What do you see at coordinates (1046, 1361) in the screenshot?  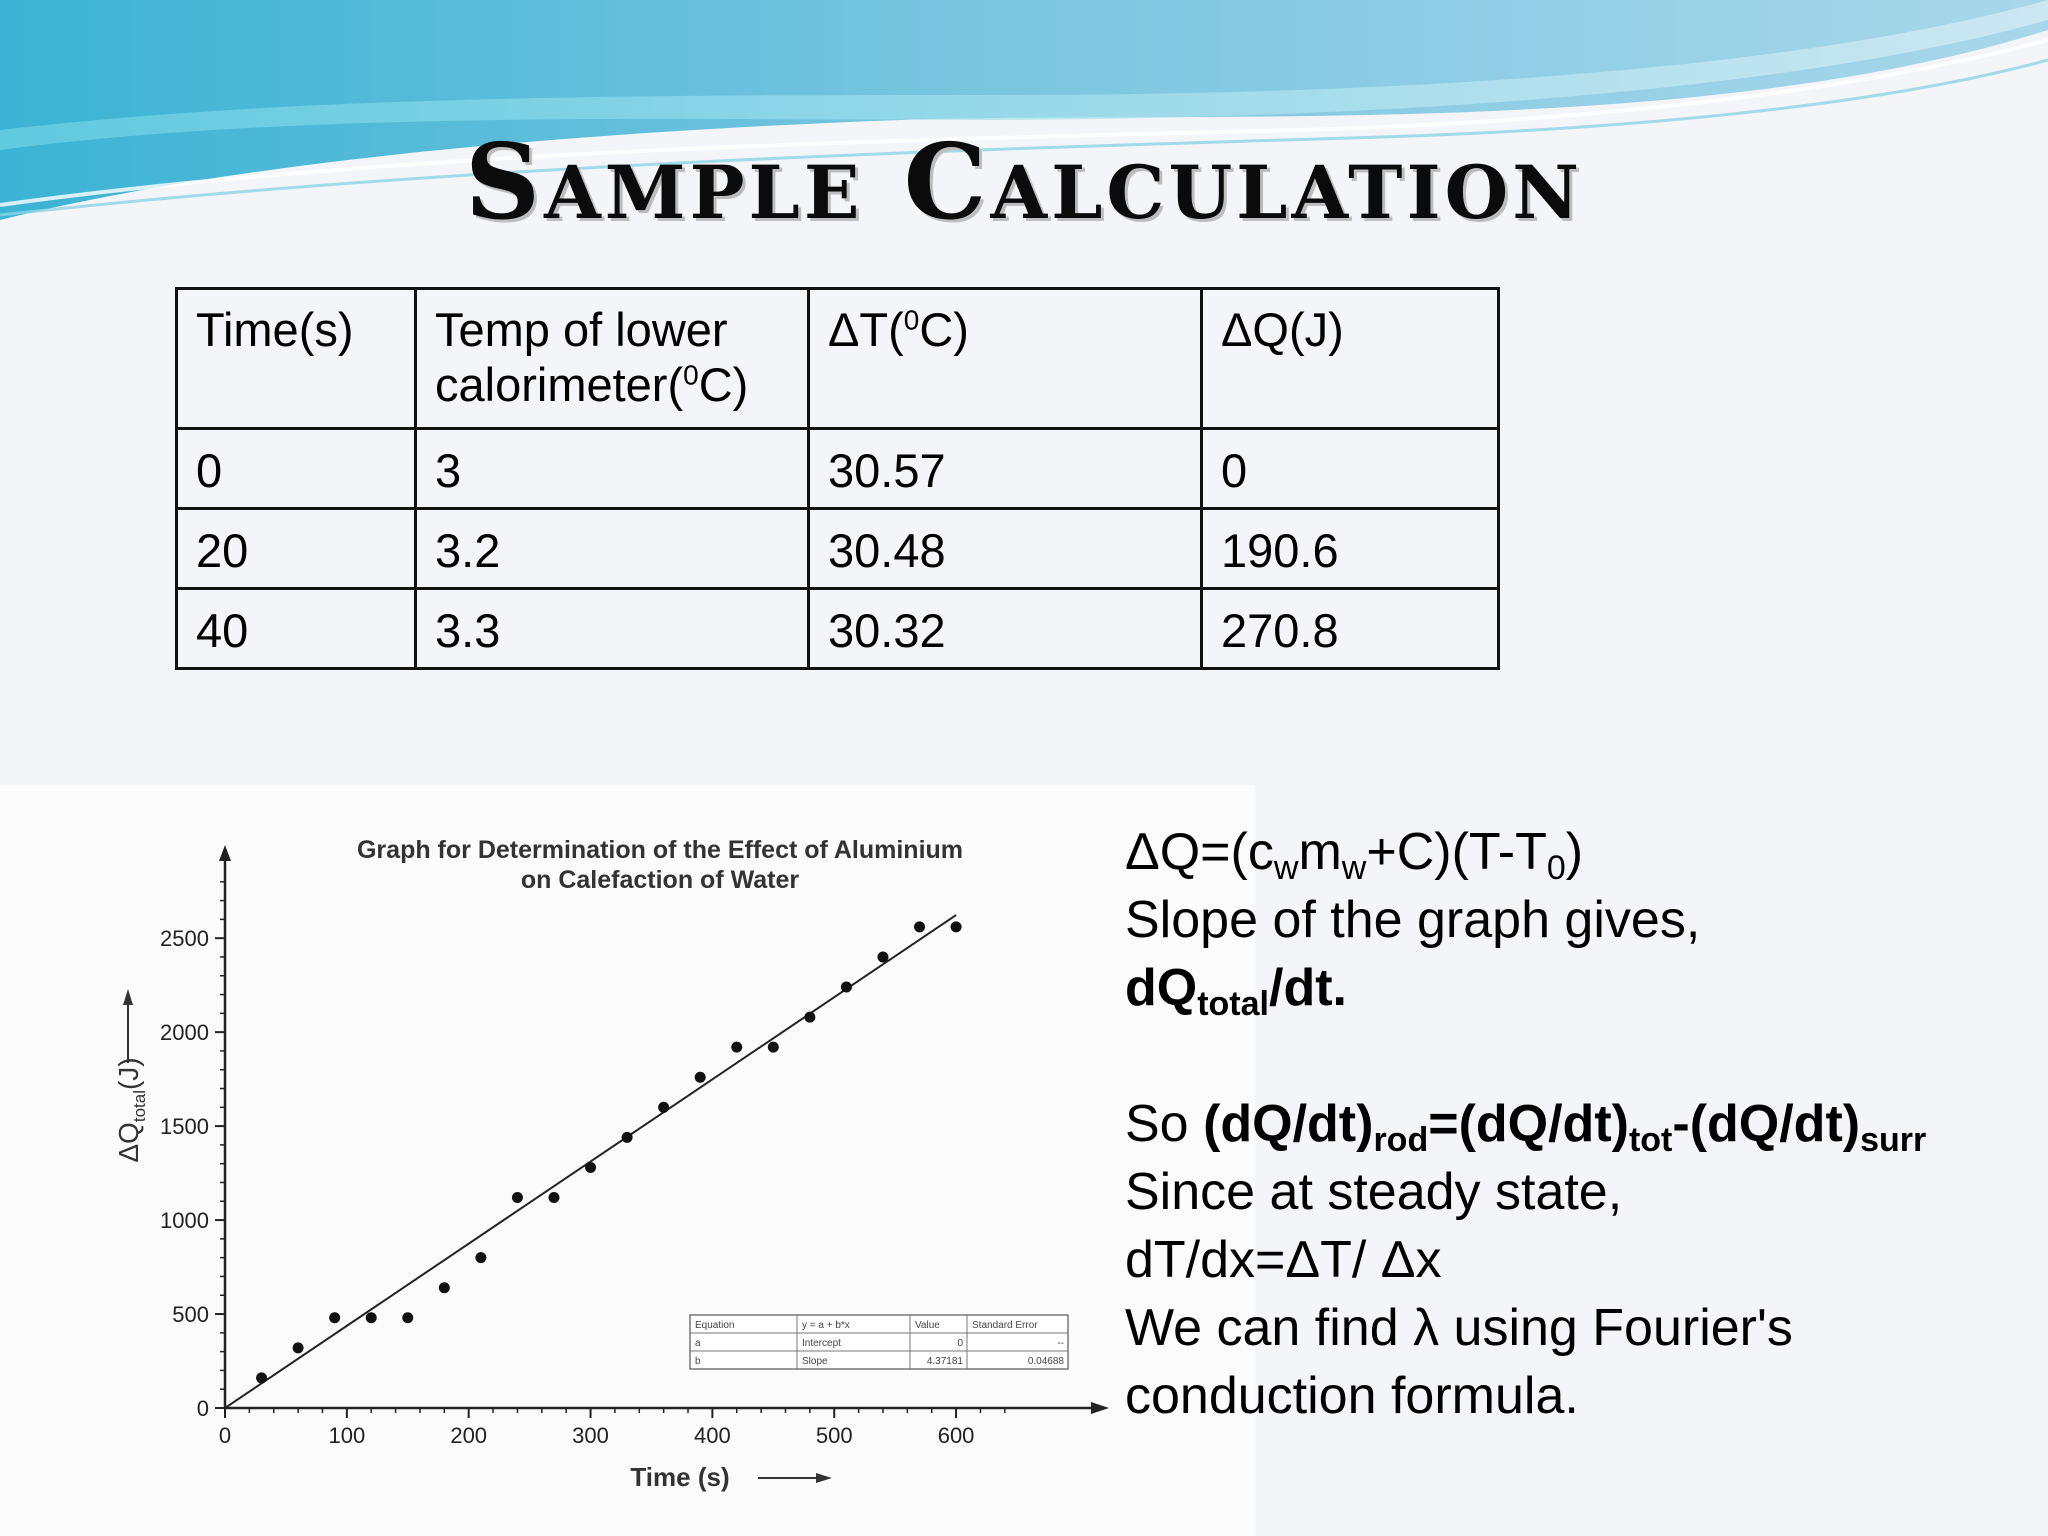 I see `fit-table-cell: 0.04688` at bounding box center [1046, 1361].